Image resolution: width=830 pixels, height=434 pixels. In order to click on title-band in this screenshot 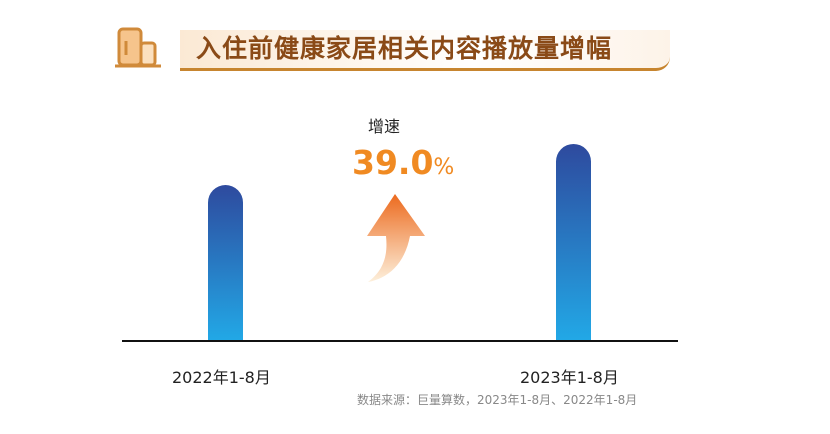, I will do `click(425, 50)`.